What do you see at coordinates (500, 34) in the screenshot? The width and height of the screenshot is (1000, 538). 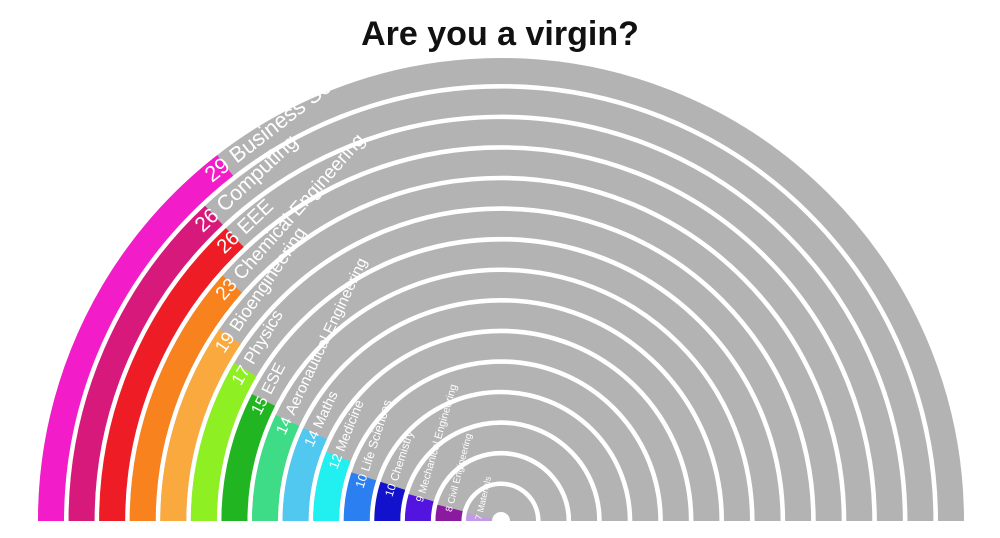 I see `chart-title: Are you a virgin?` at bounding box center [500, 34].